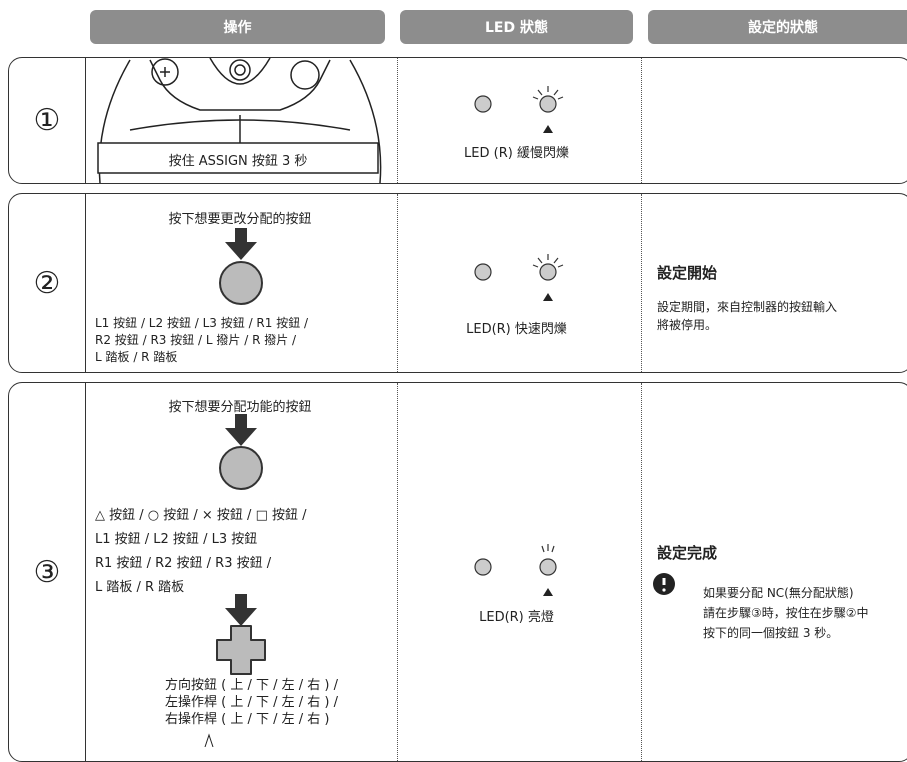  Describe the element at coordinates (47, 572) in the screenshot. I see `step-number: ③` at that location.